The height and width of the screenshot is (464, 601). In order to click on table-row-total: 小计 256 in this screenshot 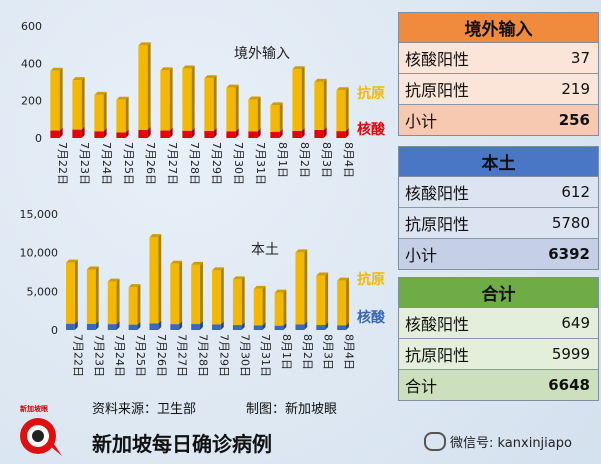, I will do `click(498, 120)`.